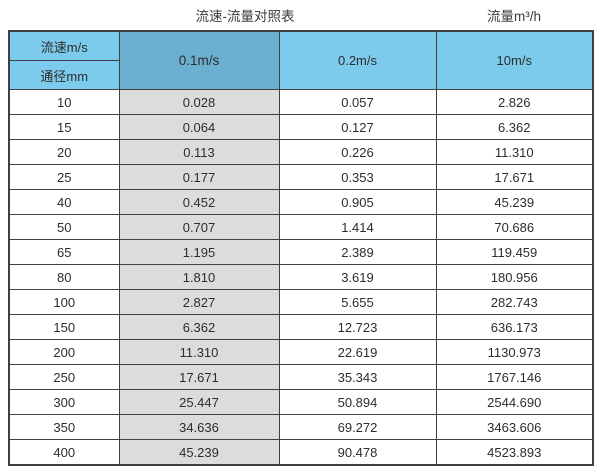  Describe the element at coordinates (514, 452) in the screenshot. I see `flow-value-10ms-cell: 4523.893` at that location.